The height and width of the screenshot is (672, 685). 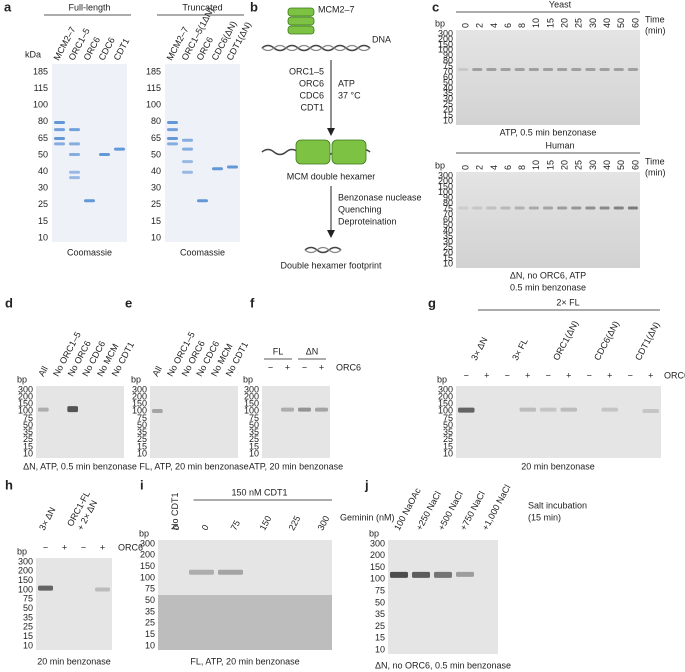 What do you see at coordinates (252, 302) in the screenshot?
I see `panel-letter: f` at bounding box center [252, 302].